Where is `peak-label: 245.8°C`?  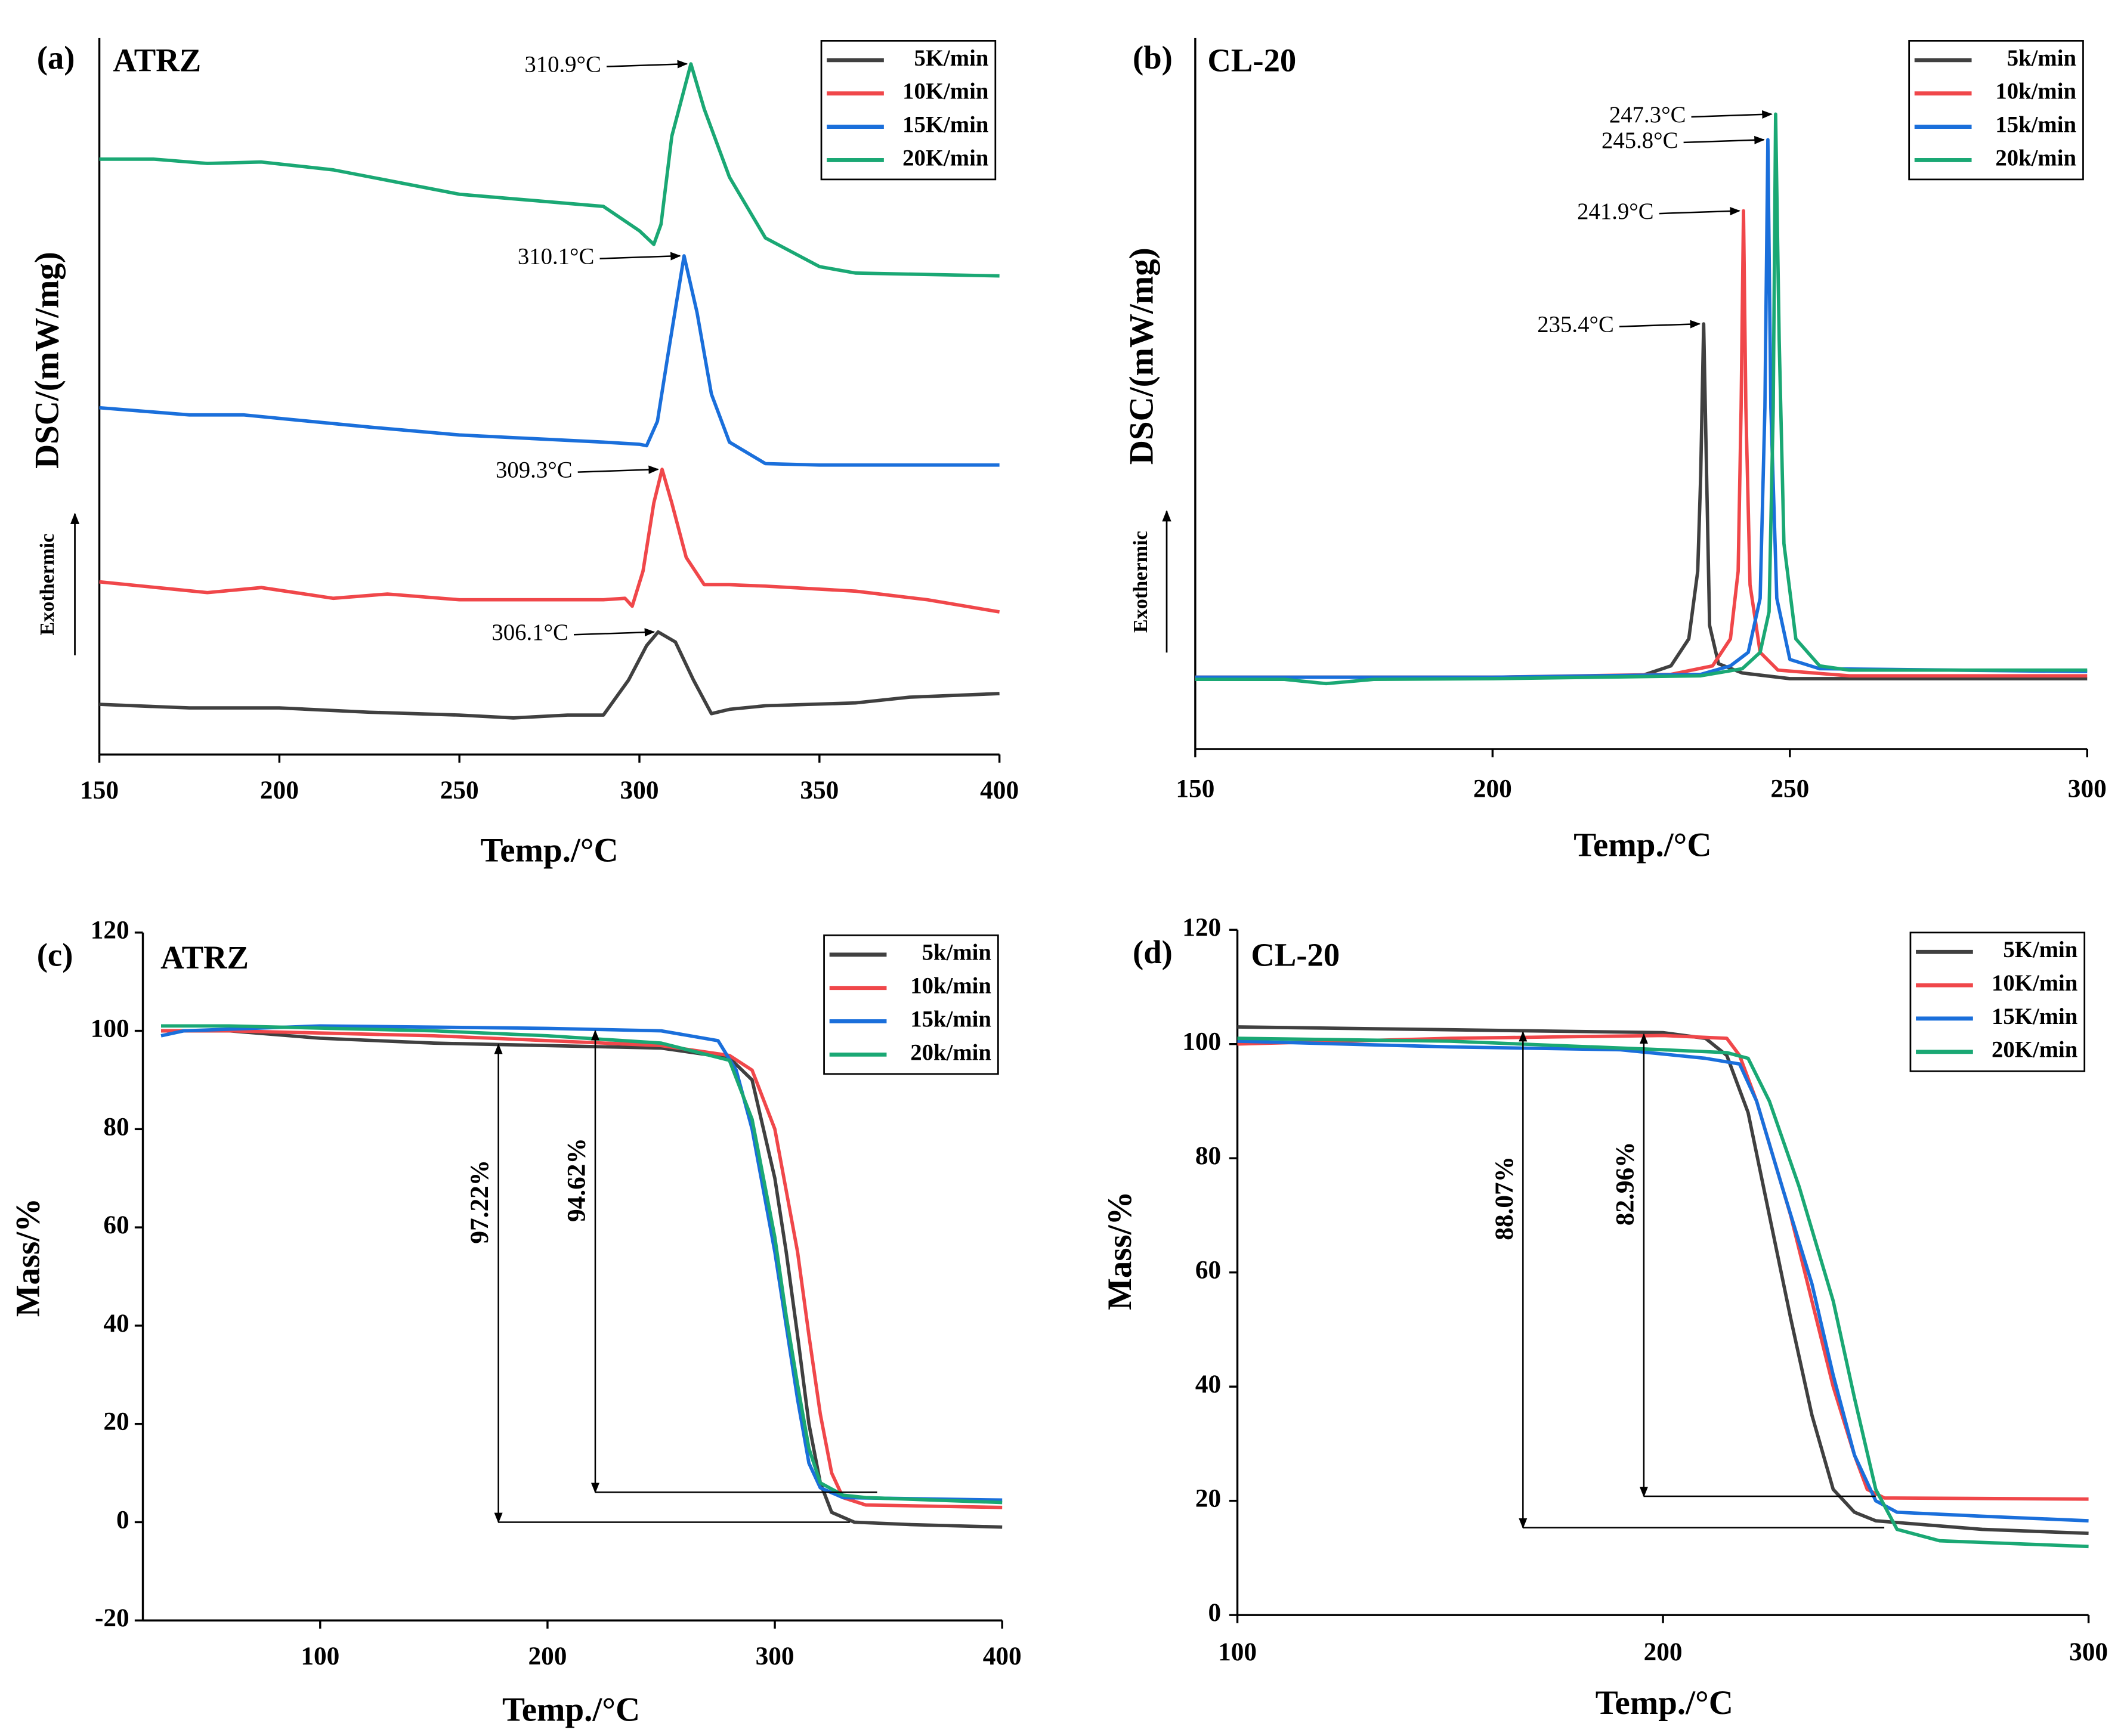 peak-label: 245.8°C is located at coordinates (1639, 141).